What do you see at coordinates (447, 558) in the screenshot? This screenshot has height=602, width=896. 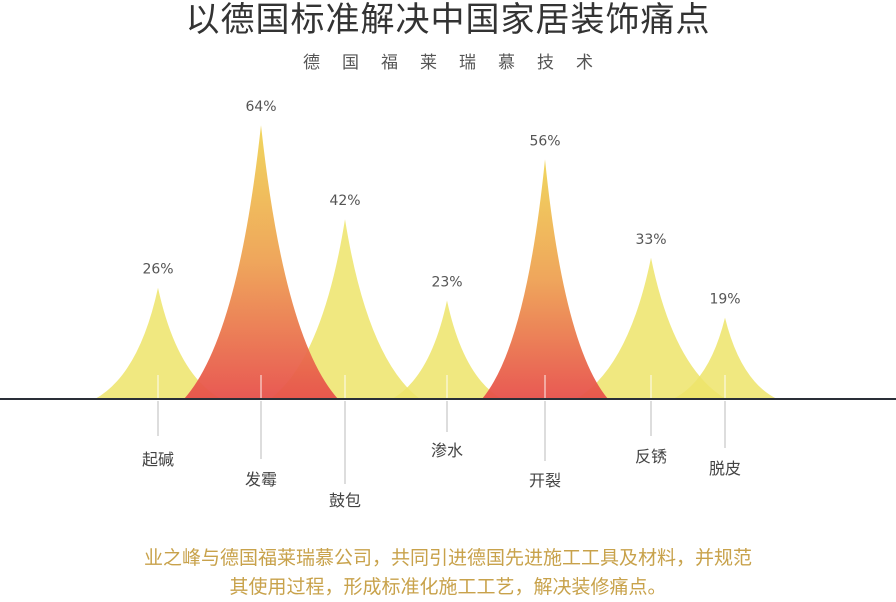 I see `footer-line-1: 业之峰与德国福莱瑞慕公司，共同引进德国先进施工工具及材料，并规范` at bounding box center [447, 558].